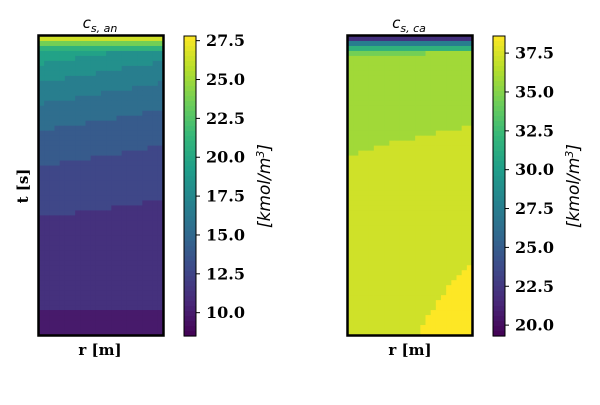  Describe the element at coordinates (190, 329) in the screenshot. I see `colorbar-anode-swatch` at that location.